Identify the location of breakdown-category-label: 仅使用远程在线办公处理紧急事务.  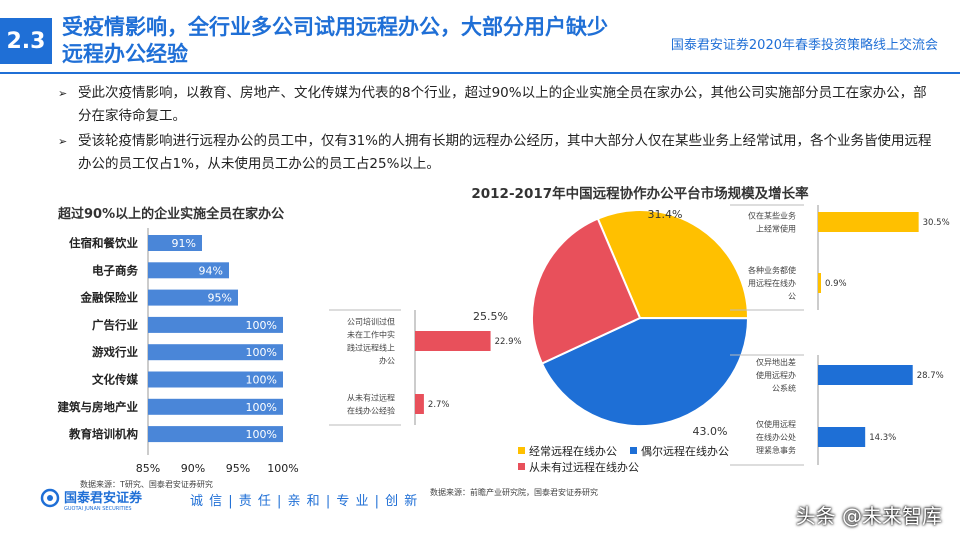
(776, 437).